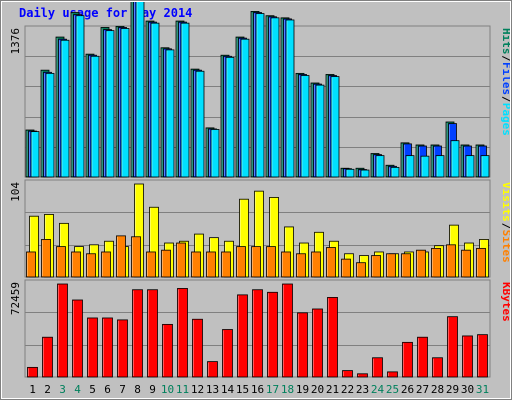  I want to click on x-tick-label-day-27: 27, so click(422, 389).